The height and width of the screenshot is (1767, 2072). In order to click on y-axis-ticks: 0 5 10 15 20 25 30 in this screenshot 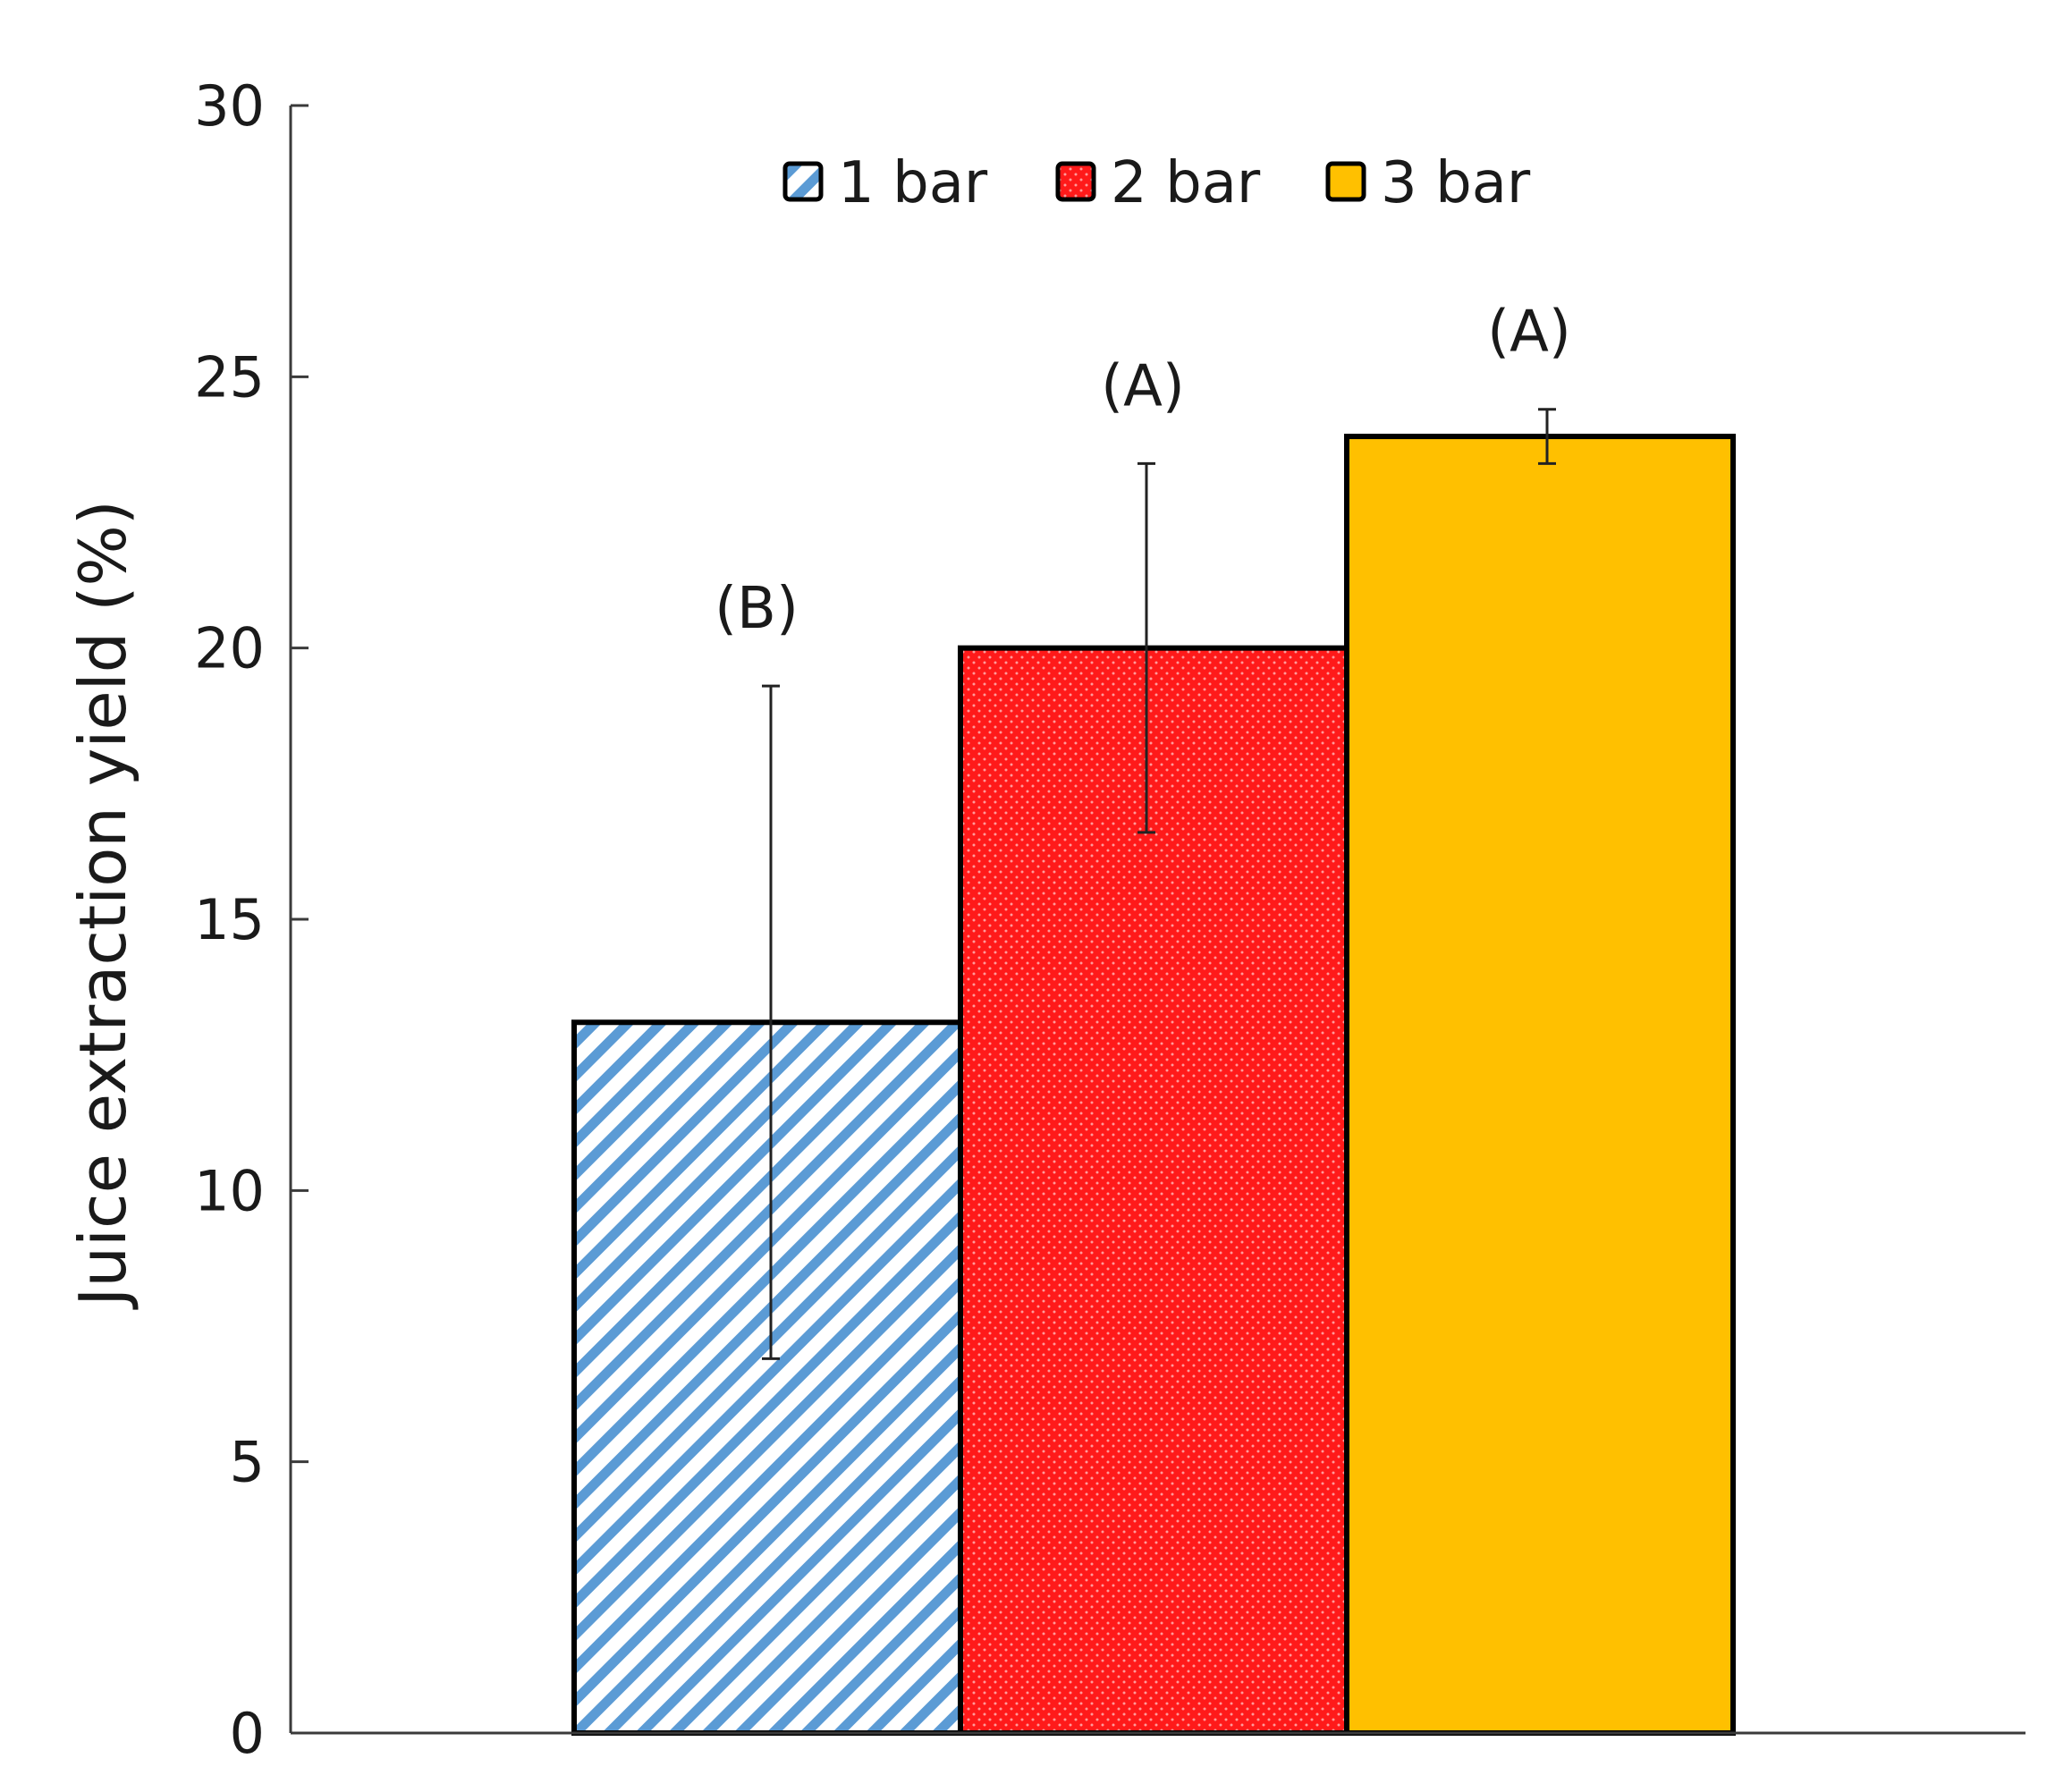, I will do `click(251, 919)`.